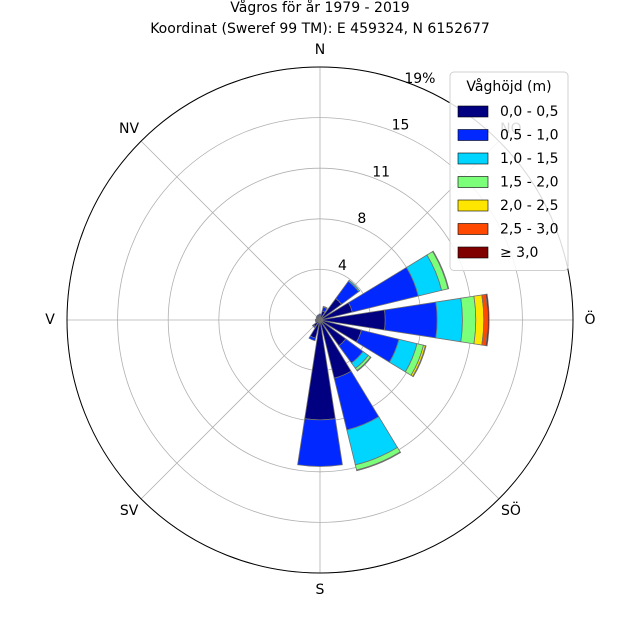 The image size is (640, 640). What do you see at coordinates (529, 230) in the screenshot?
I see `legend-label: 2,5 - 3,0` at bounding box center [529, 230].